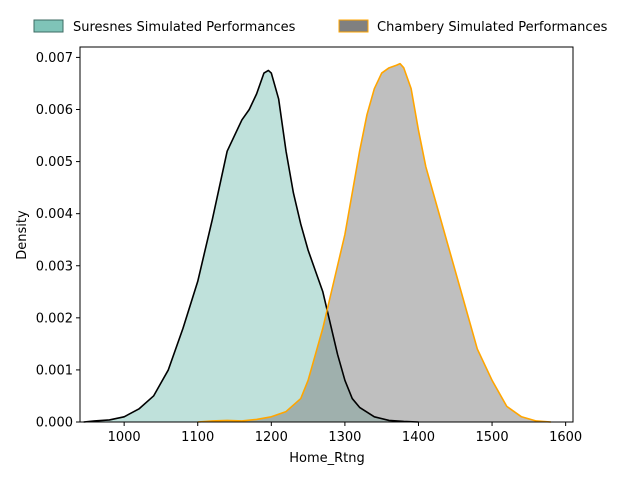  I want to click on x-tick-label: 1100, so click(197, 437).